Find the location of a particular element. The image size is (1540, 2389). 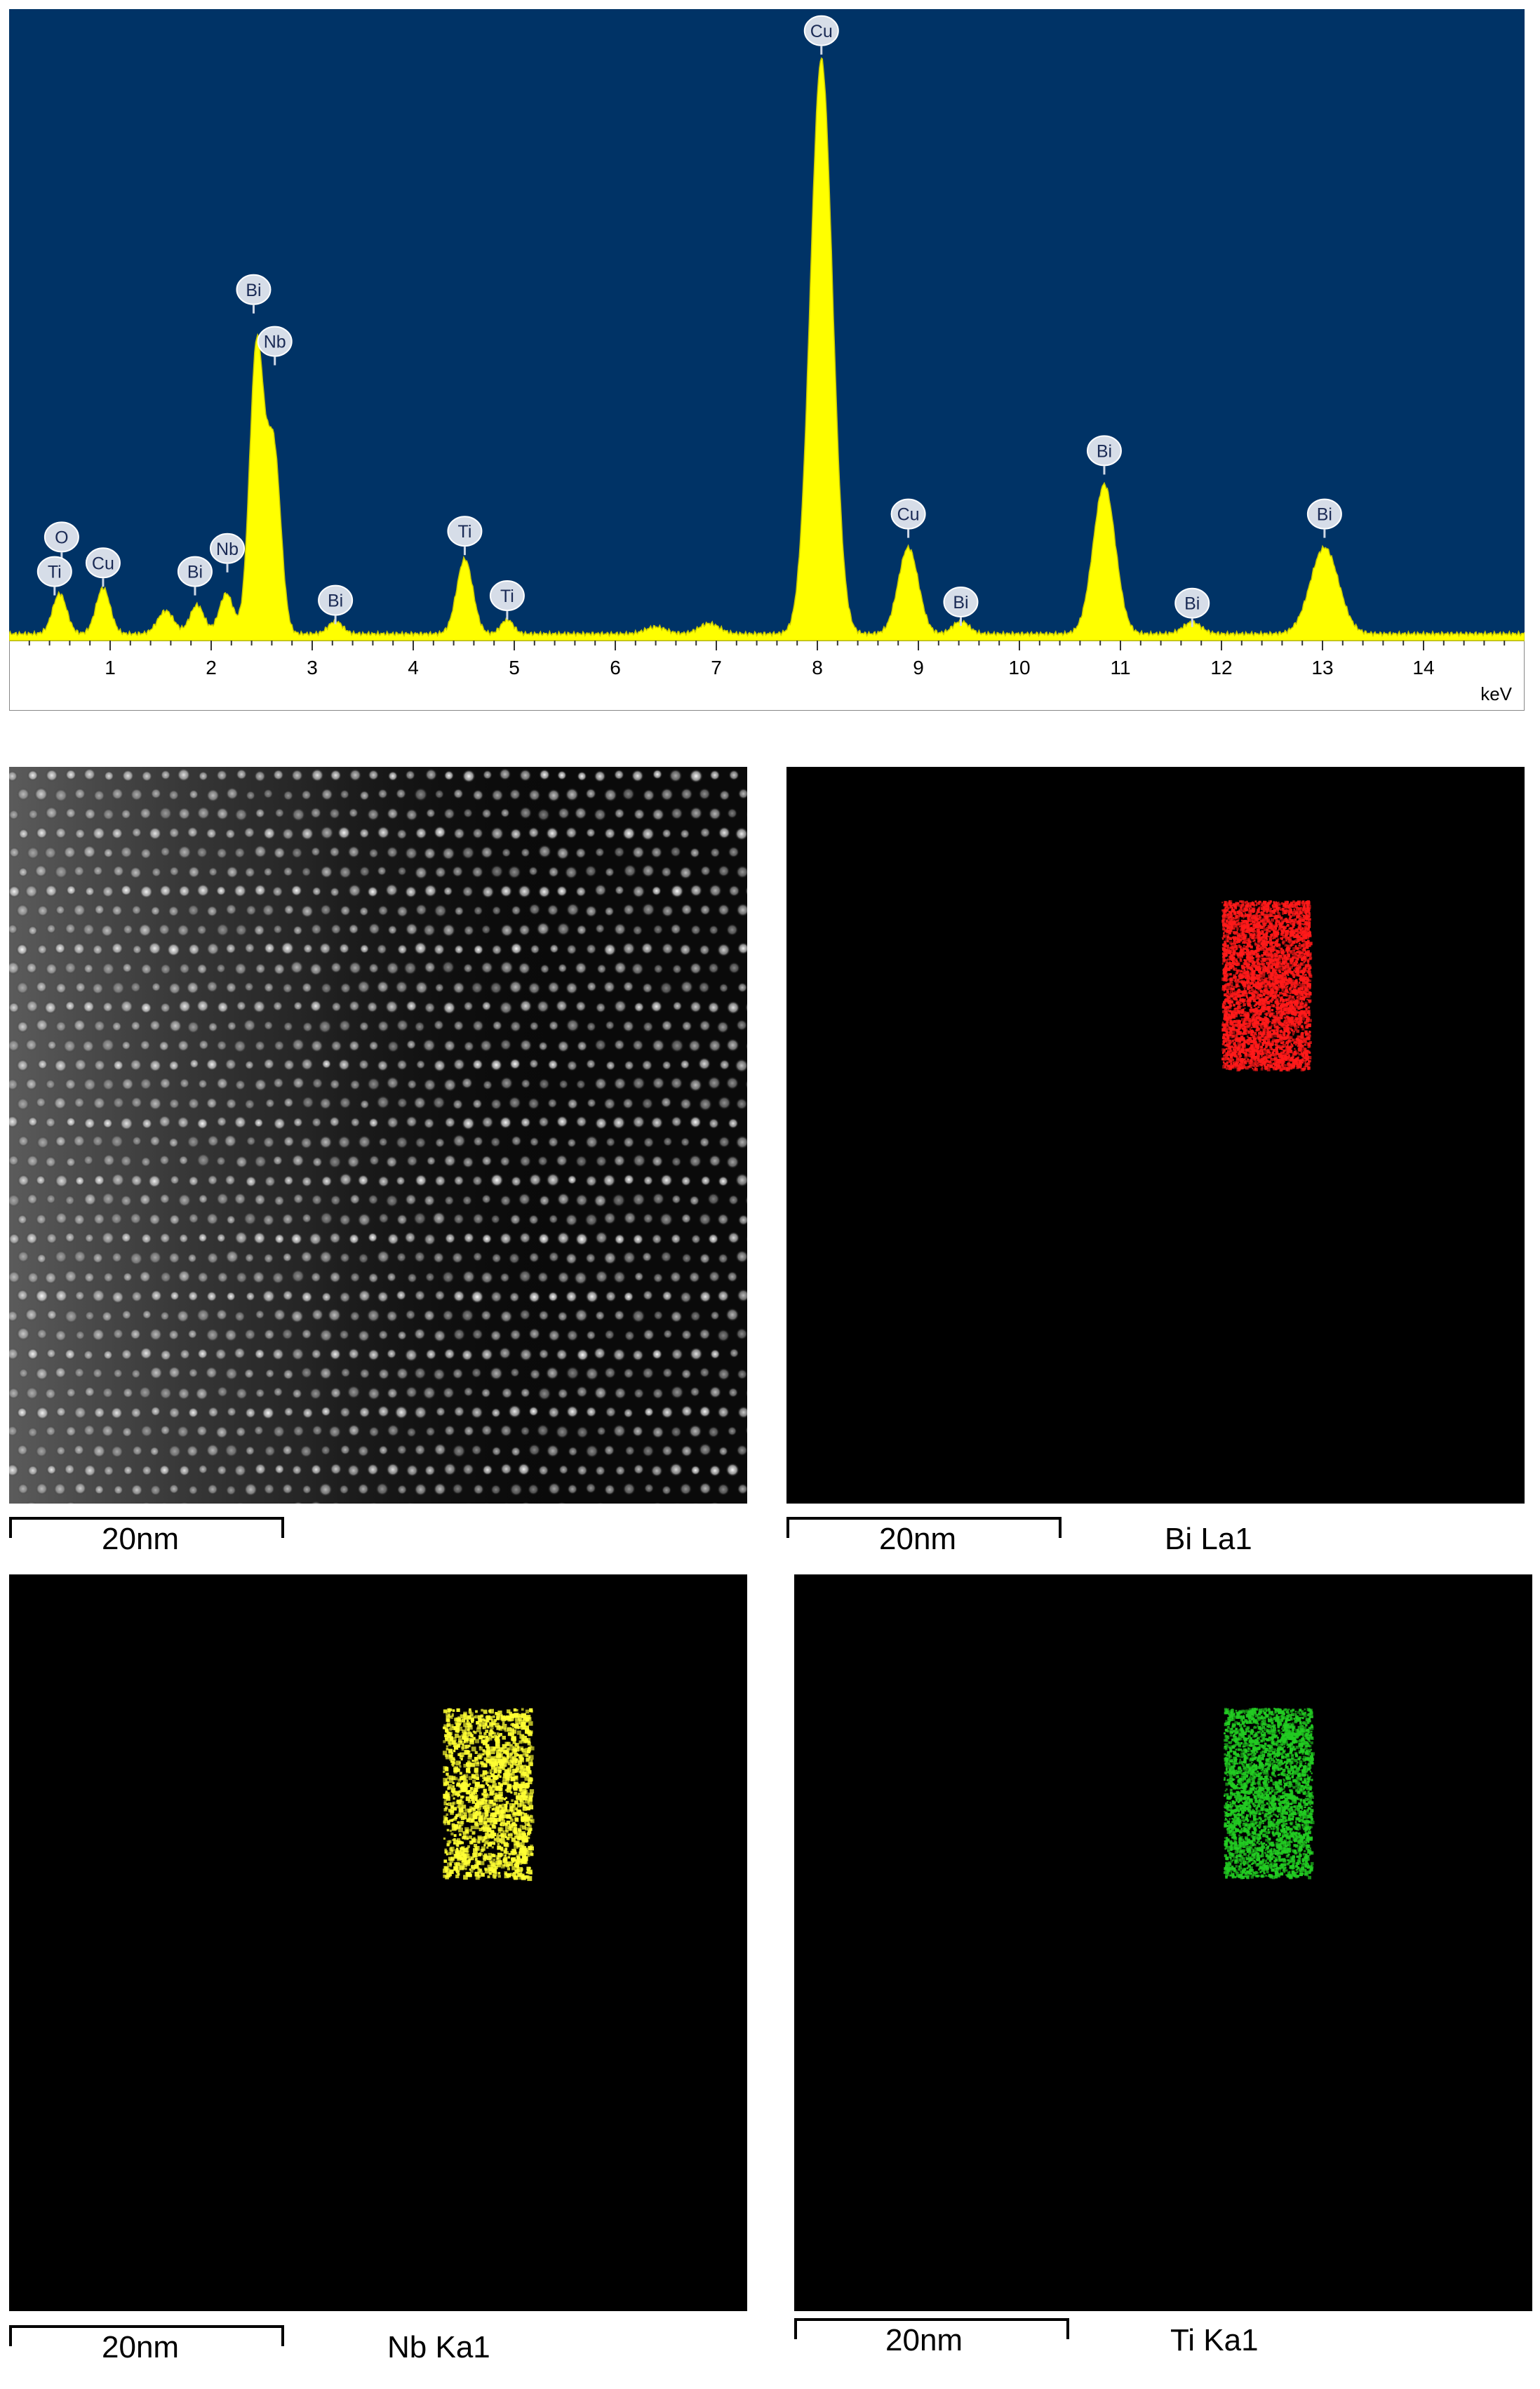

peak-label-text: O is located at coordinates (61, 537).